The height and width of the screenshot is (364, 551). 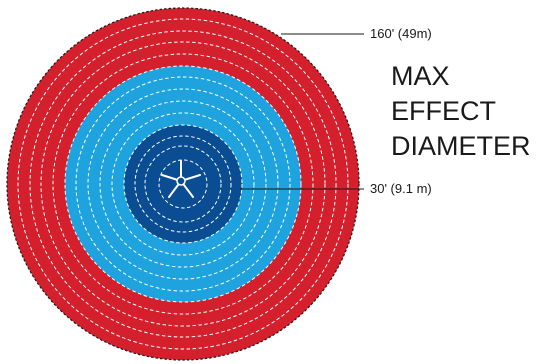 I want to click on ring, so click(x=183, y=184).